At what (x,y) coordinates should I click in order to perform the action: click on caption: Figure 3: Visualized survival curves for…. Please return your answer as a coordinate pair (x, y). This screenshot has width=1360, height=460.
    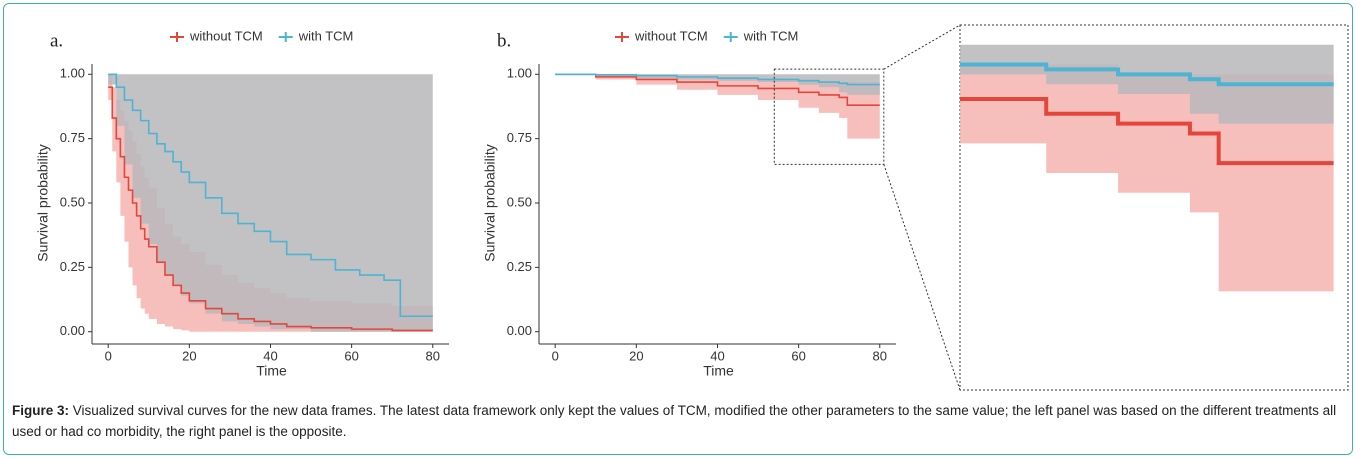
    Looking at the image, I should click on (680, 421).